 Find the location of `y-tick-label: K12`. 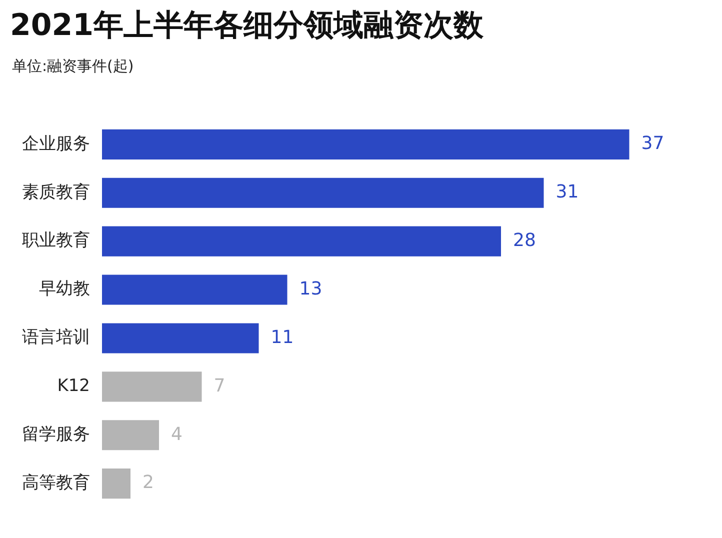

y-tick-label: K12 is located at coordinates (73, 386).